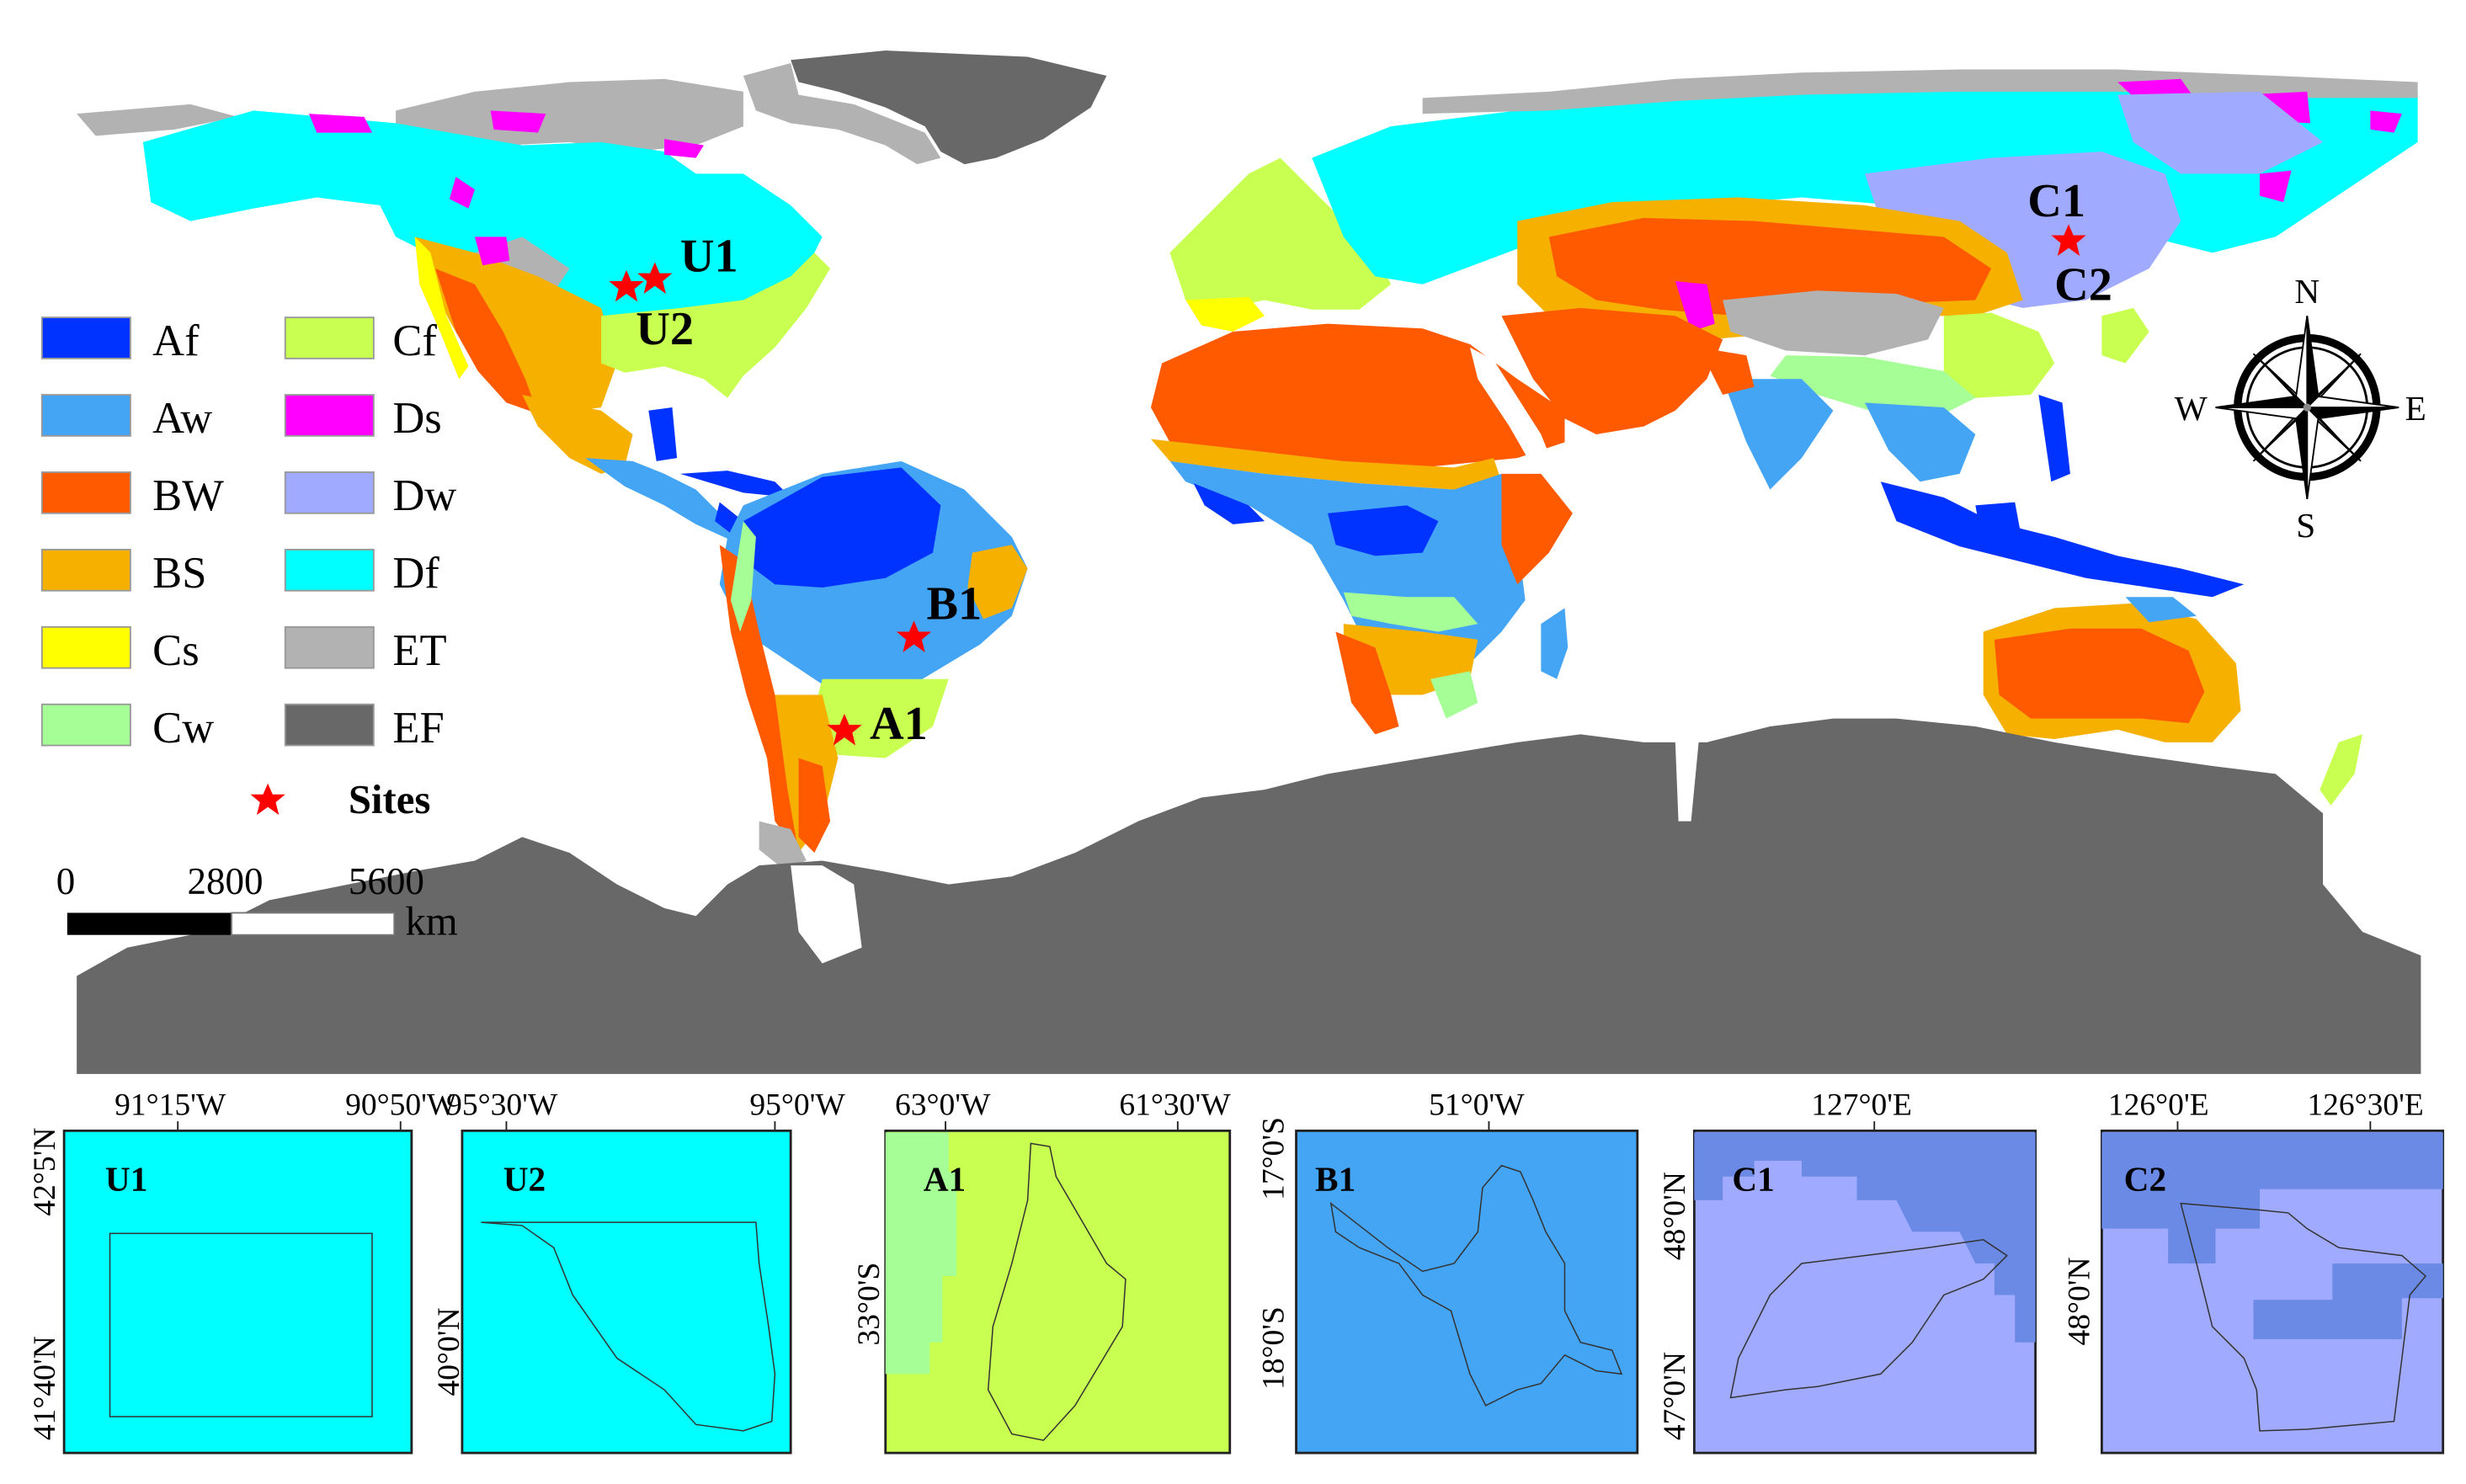 The height and width of the screenshot is (1484, 2466). Describe the element at coordinates (1675, 1216) in the screenshot. I see `inset-c1-left-tick-0: 48°0'N` at that location.